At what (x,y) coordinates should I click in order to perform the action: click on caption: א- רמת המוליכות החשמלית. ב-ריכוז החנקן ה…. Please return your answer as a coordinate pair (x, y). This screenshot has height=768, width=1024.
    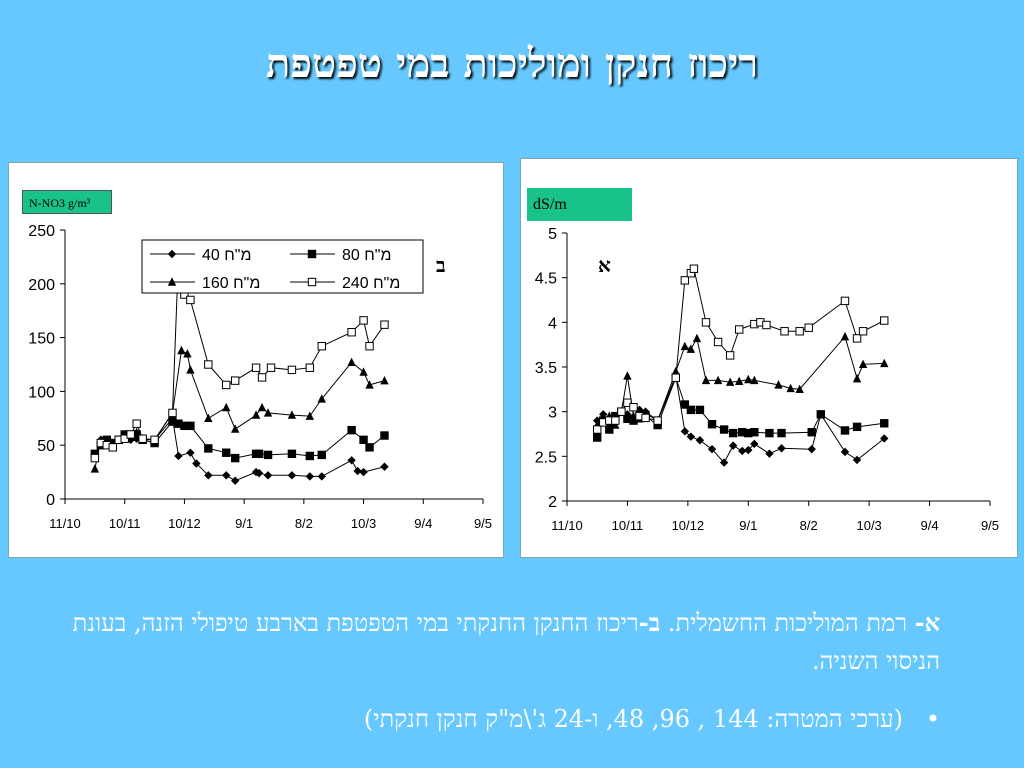
    Looking at the image, I should click on (500, 642).